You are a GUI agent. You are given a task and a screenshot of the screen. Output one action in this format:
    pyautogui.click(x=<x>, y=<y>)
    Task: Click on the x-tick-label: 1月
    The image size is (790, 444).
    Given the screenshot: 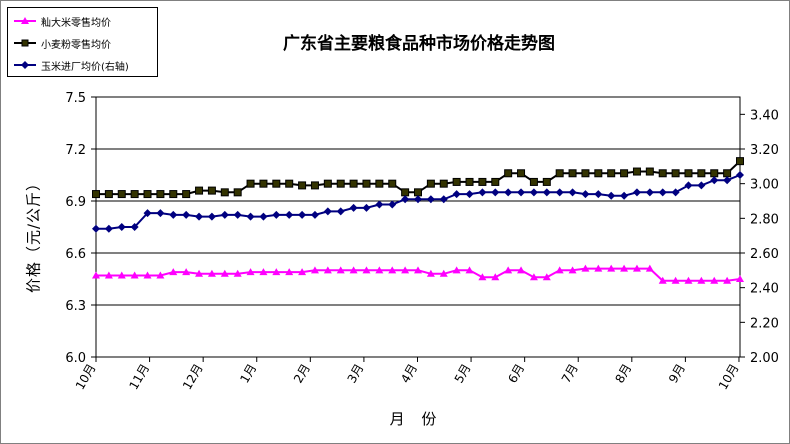 What is the action you would take?
    pyautogui.click(x=248, y=374)
    